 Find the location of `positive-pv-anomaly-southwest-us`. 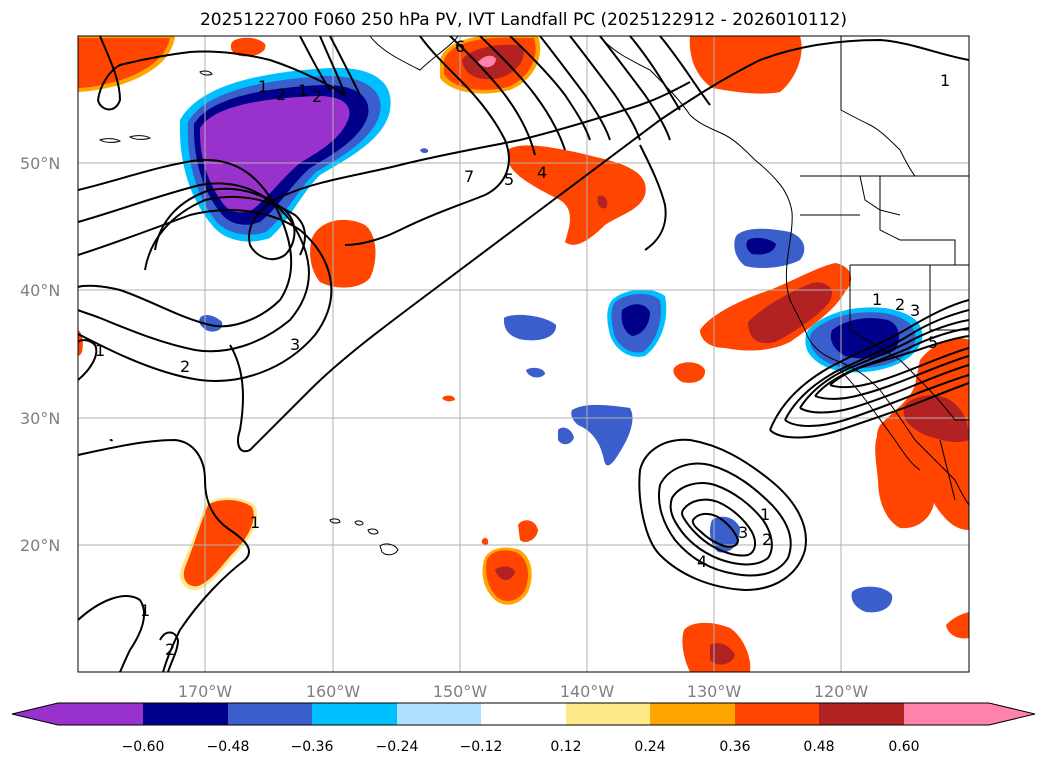

positive-pv-anomaly-southwest-us is located at coordinates (922, 488).